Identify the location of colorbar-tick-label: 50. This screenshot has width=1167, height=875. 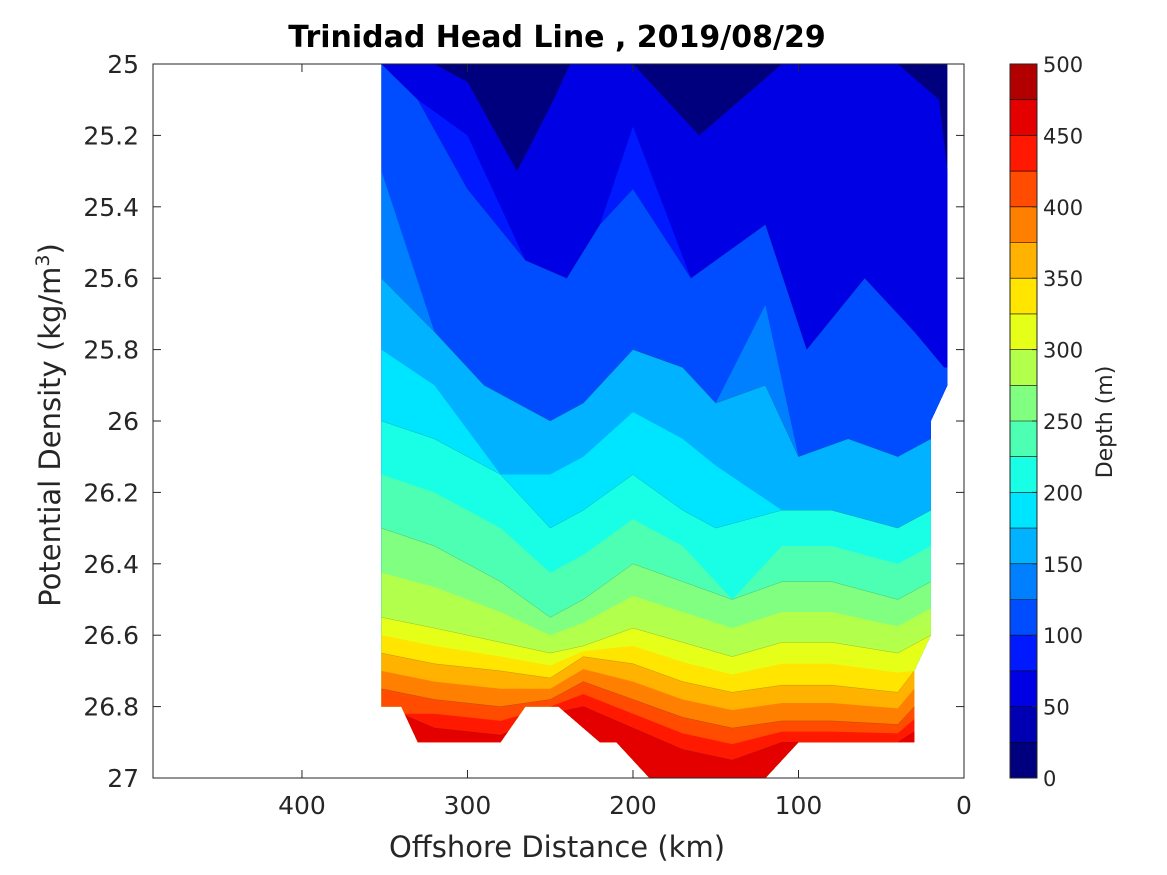
(1056, 708).